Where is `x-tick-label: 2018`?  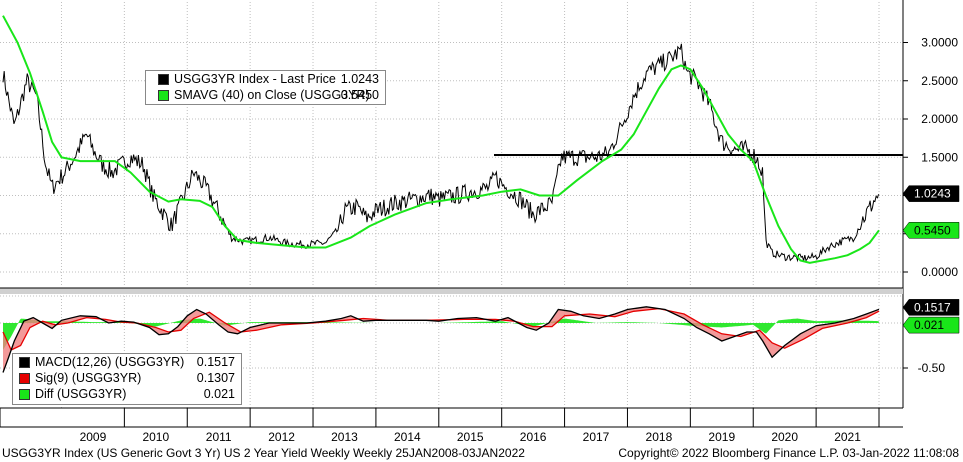
x-tick-label: 2018 is located at coordinates (659, 437).